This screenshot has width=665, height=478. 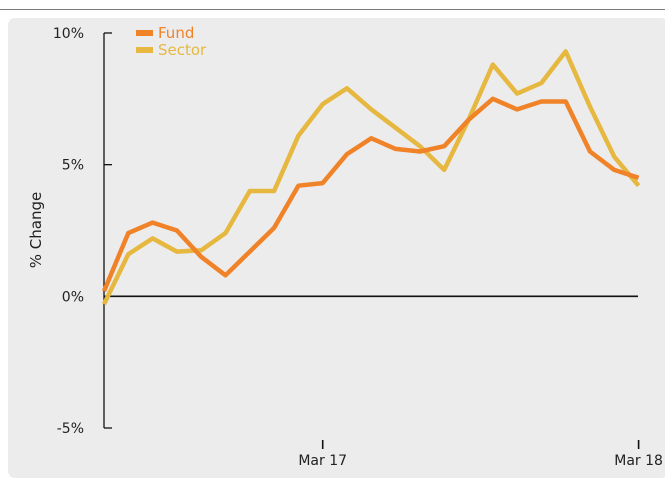 What do you see at coordinates (73, 297) in the screenshot?
I see `y-tick-label: 0%` at bounding box center [73, 297].